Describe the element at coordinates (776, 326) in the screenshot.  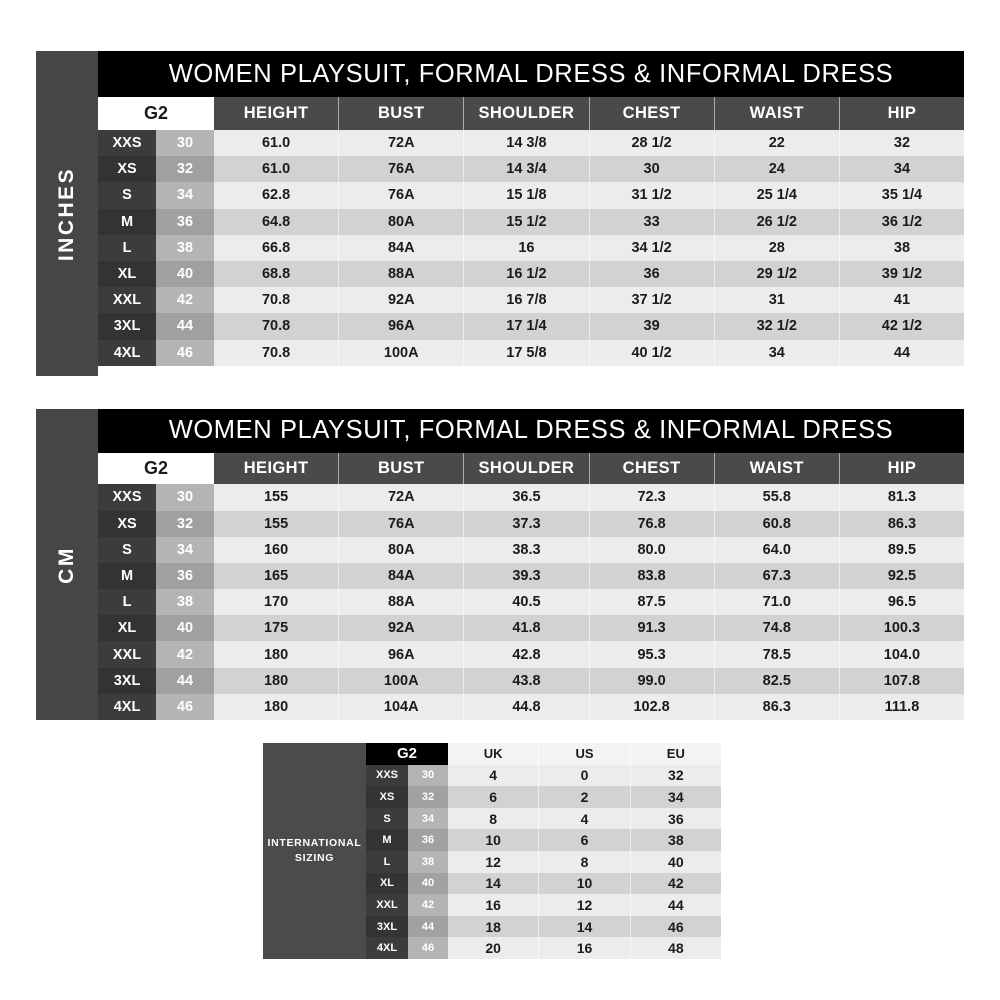
I see `cell-waist: 32 1/2` at that location.